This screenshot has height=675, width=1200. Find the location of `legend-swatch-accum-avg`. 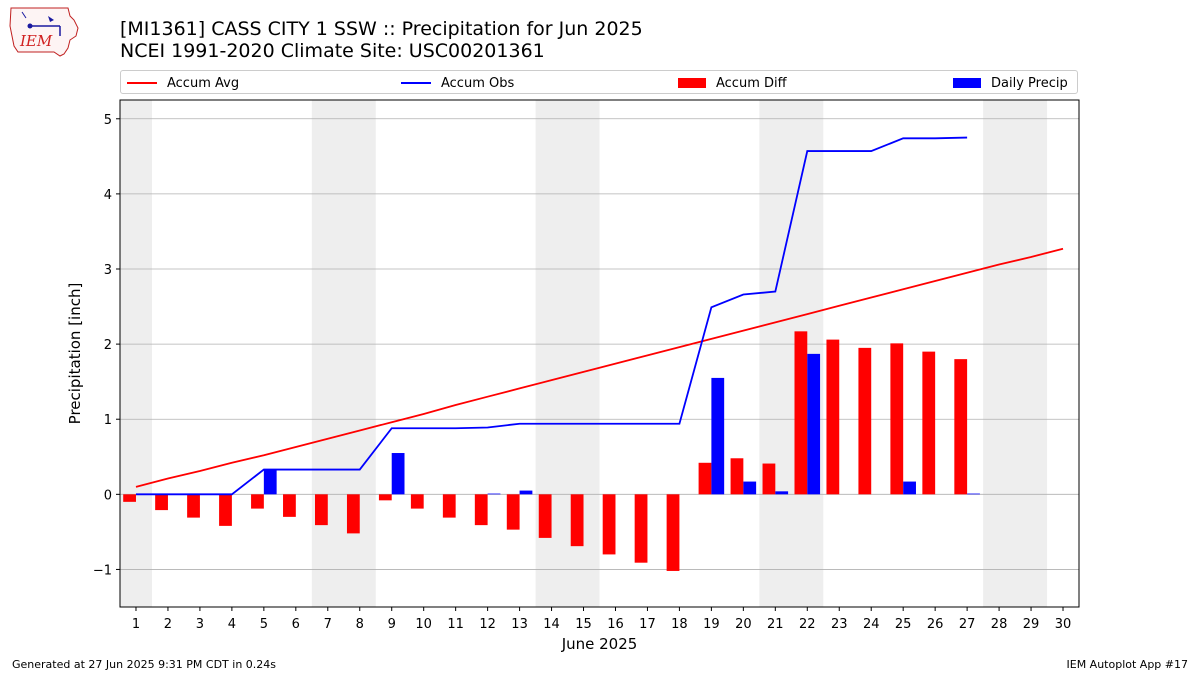

legend-swatch-accum-avg is located at coordinates (142, 83).